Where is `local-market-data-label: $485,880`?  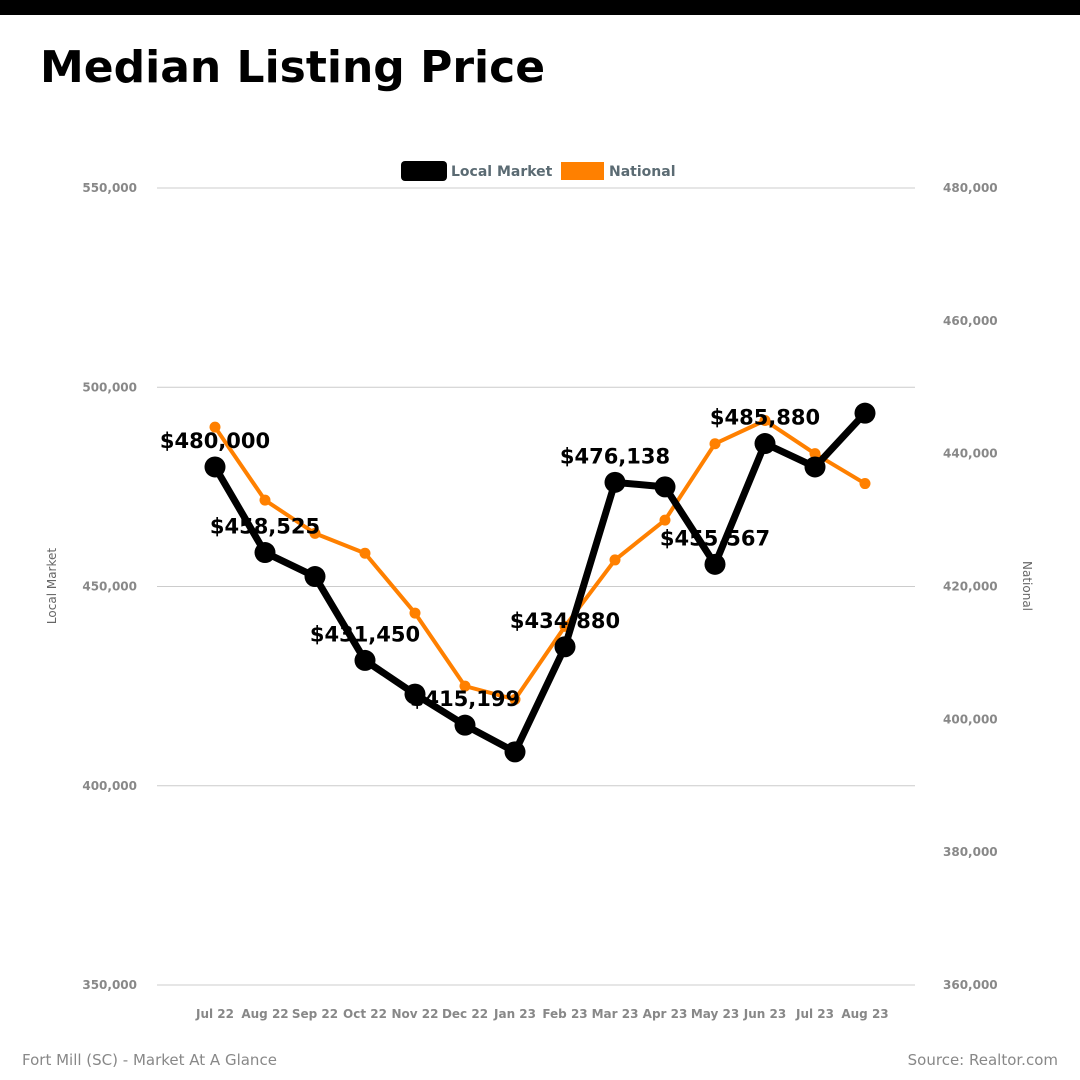
local-market-data-label: $485,880 is located at coordinates (765, 418).